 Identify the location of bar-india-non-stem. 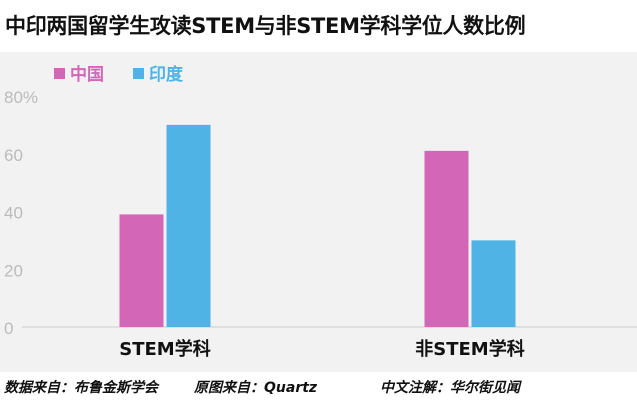
(493, 283).